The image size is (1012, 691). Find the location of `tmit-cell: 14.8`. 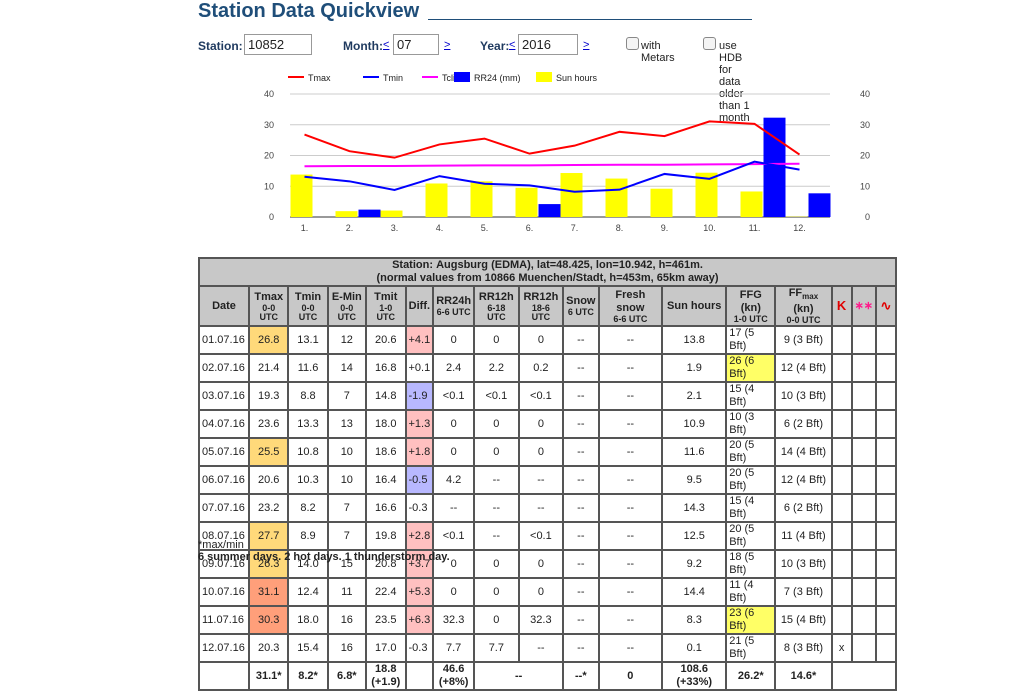

tmit-cell: 14.8 is located at coordinates (385, 396).